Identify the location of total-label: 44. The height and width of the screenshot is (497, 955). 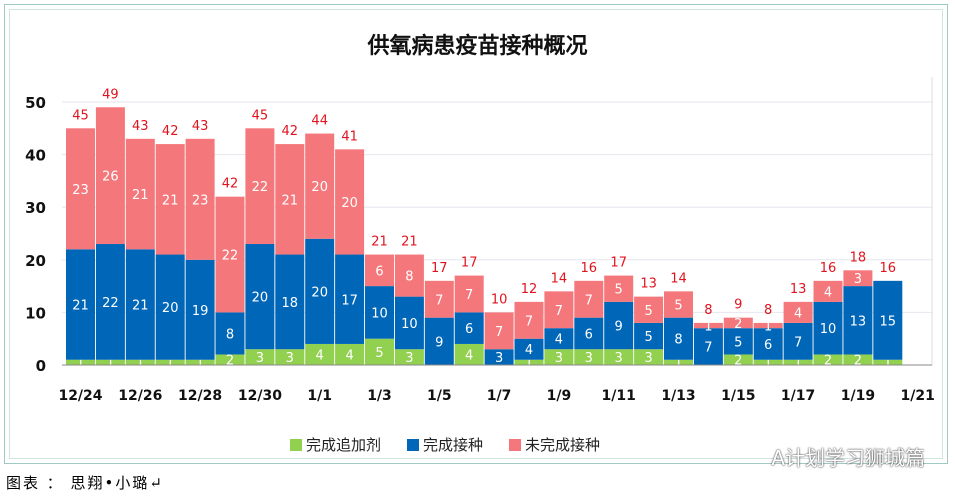
(319, 121).